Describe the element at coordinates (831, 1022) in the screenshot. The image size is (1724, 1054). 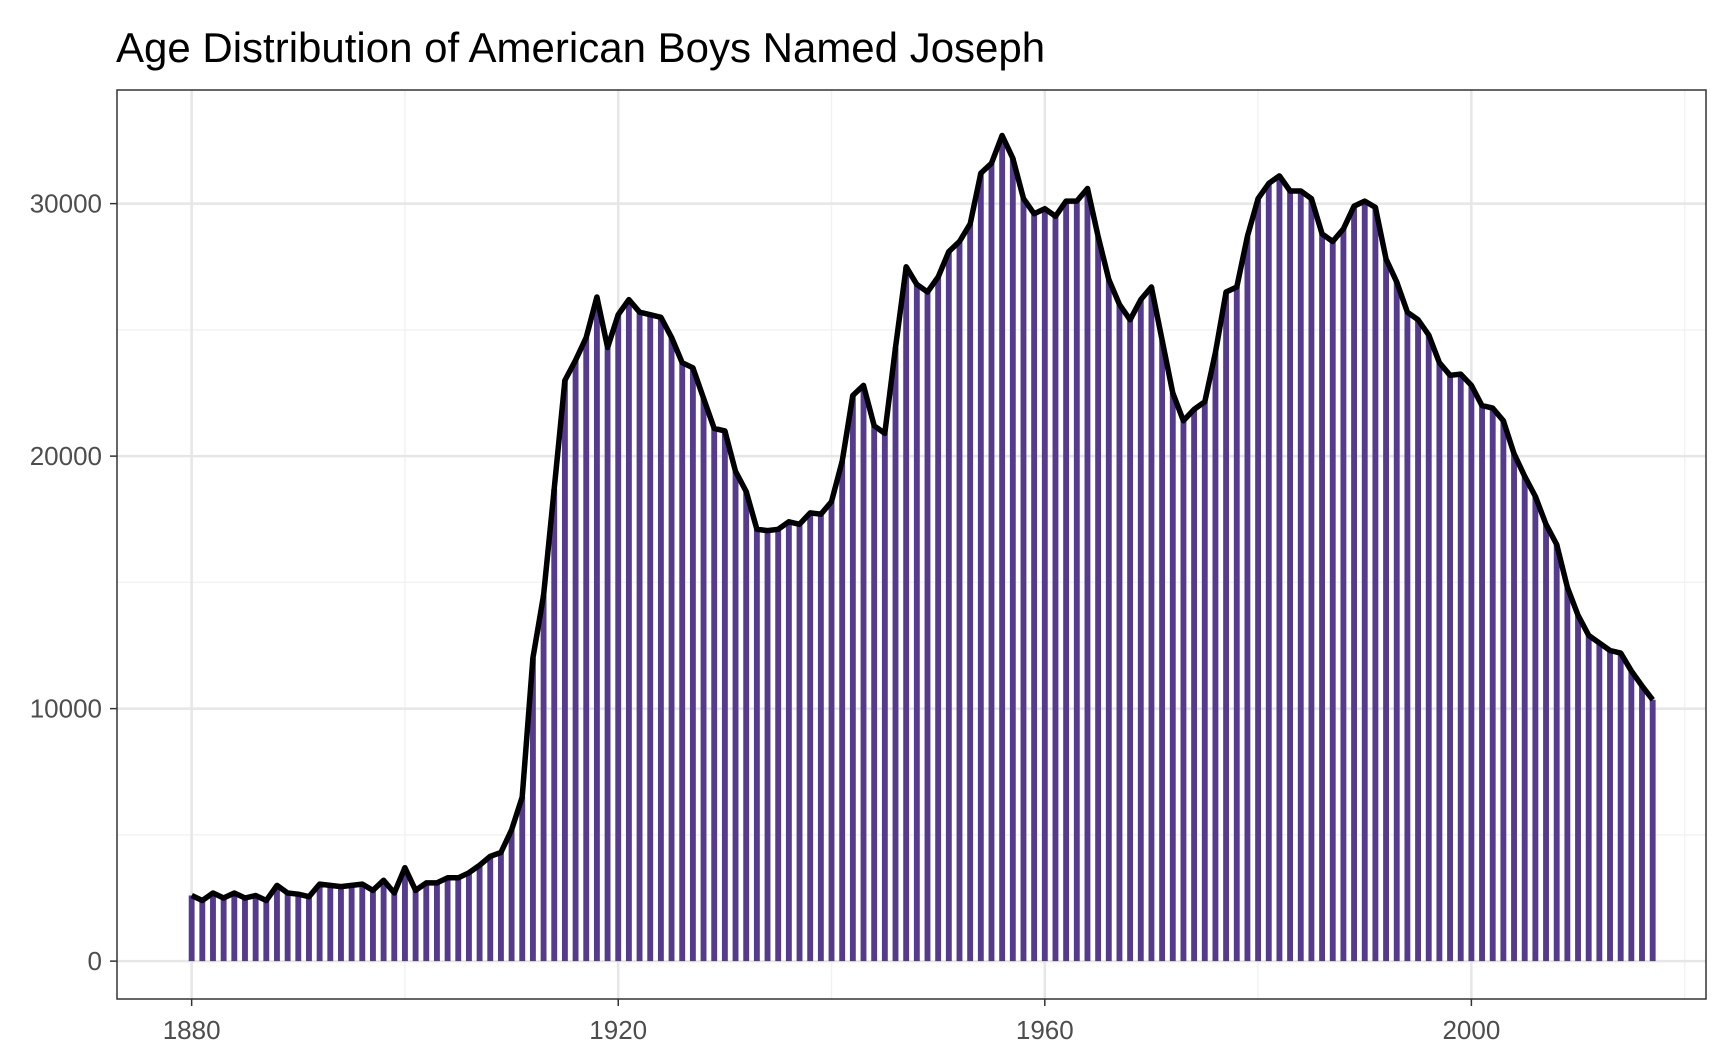
I see `x-axis: 1880 1920 1960 2000` at that location.